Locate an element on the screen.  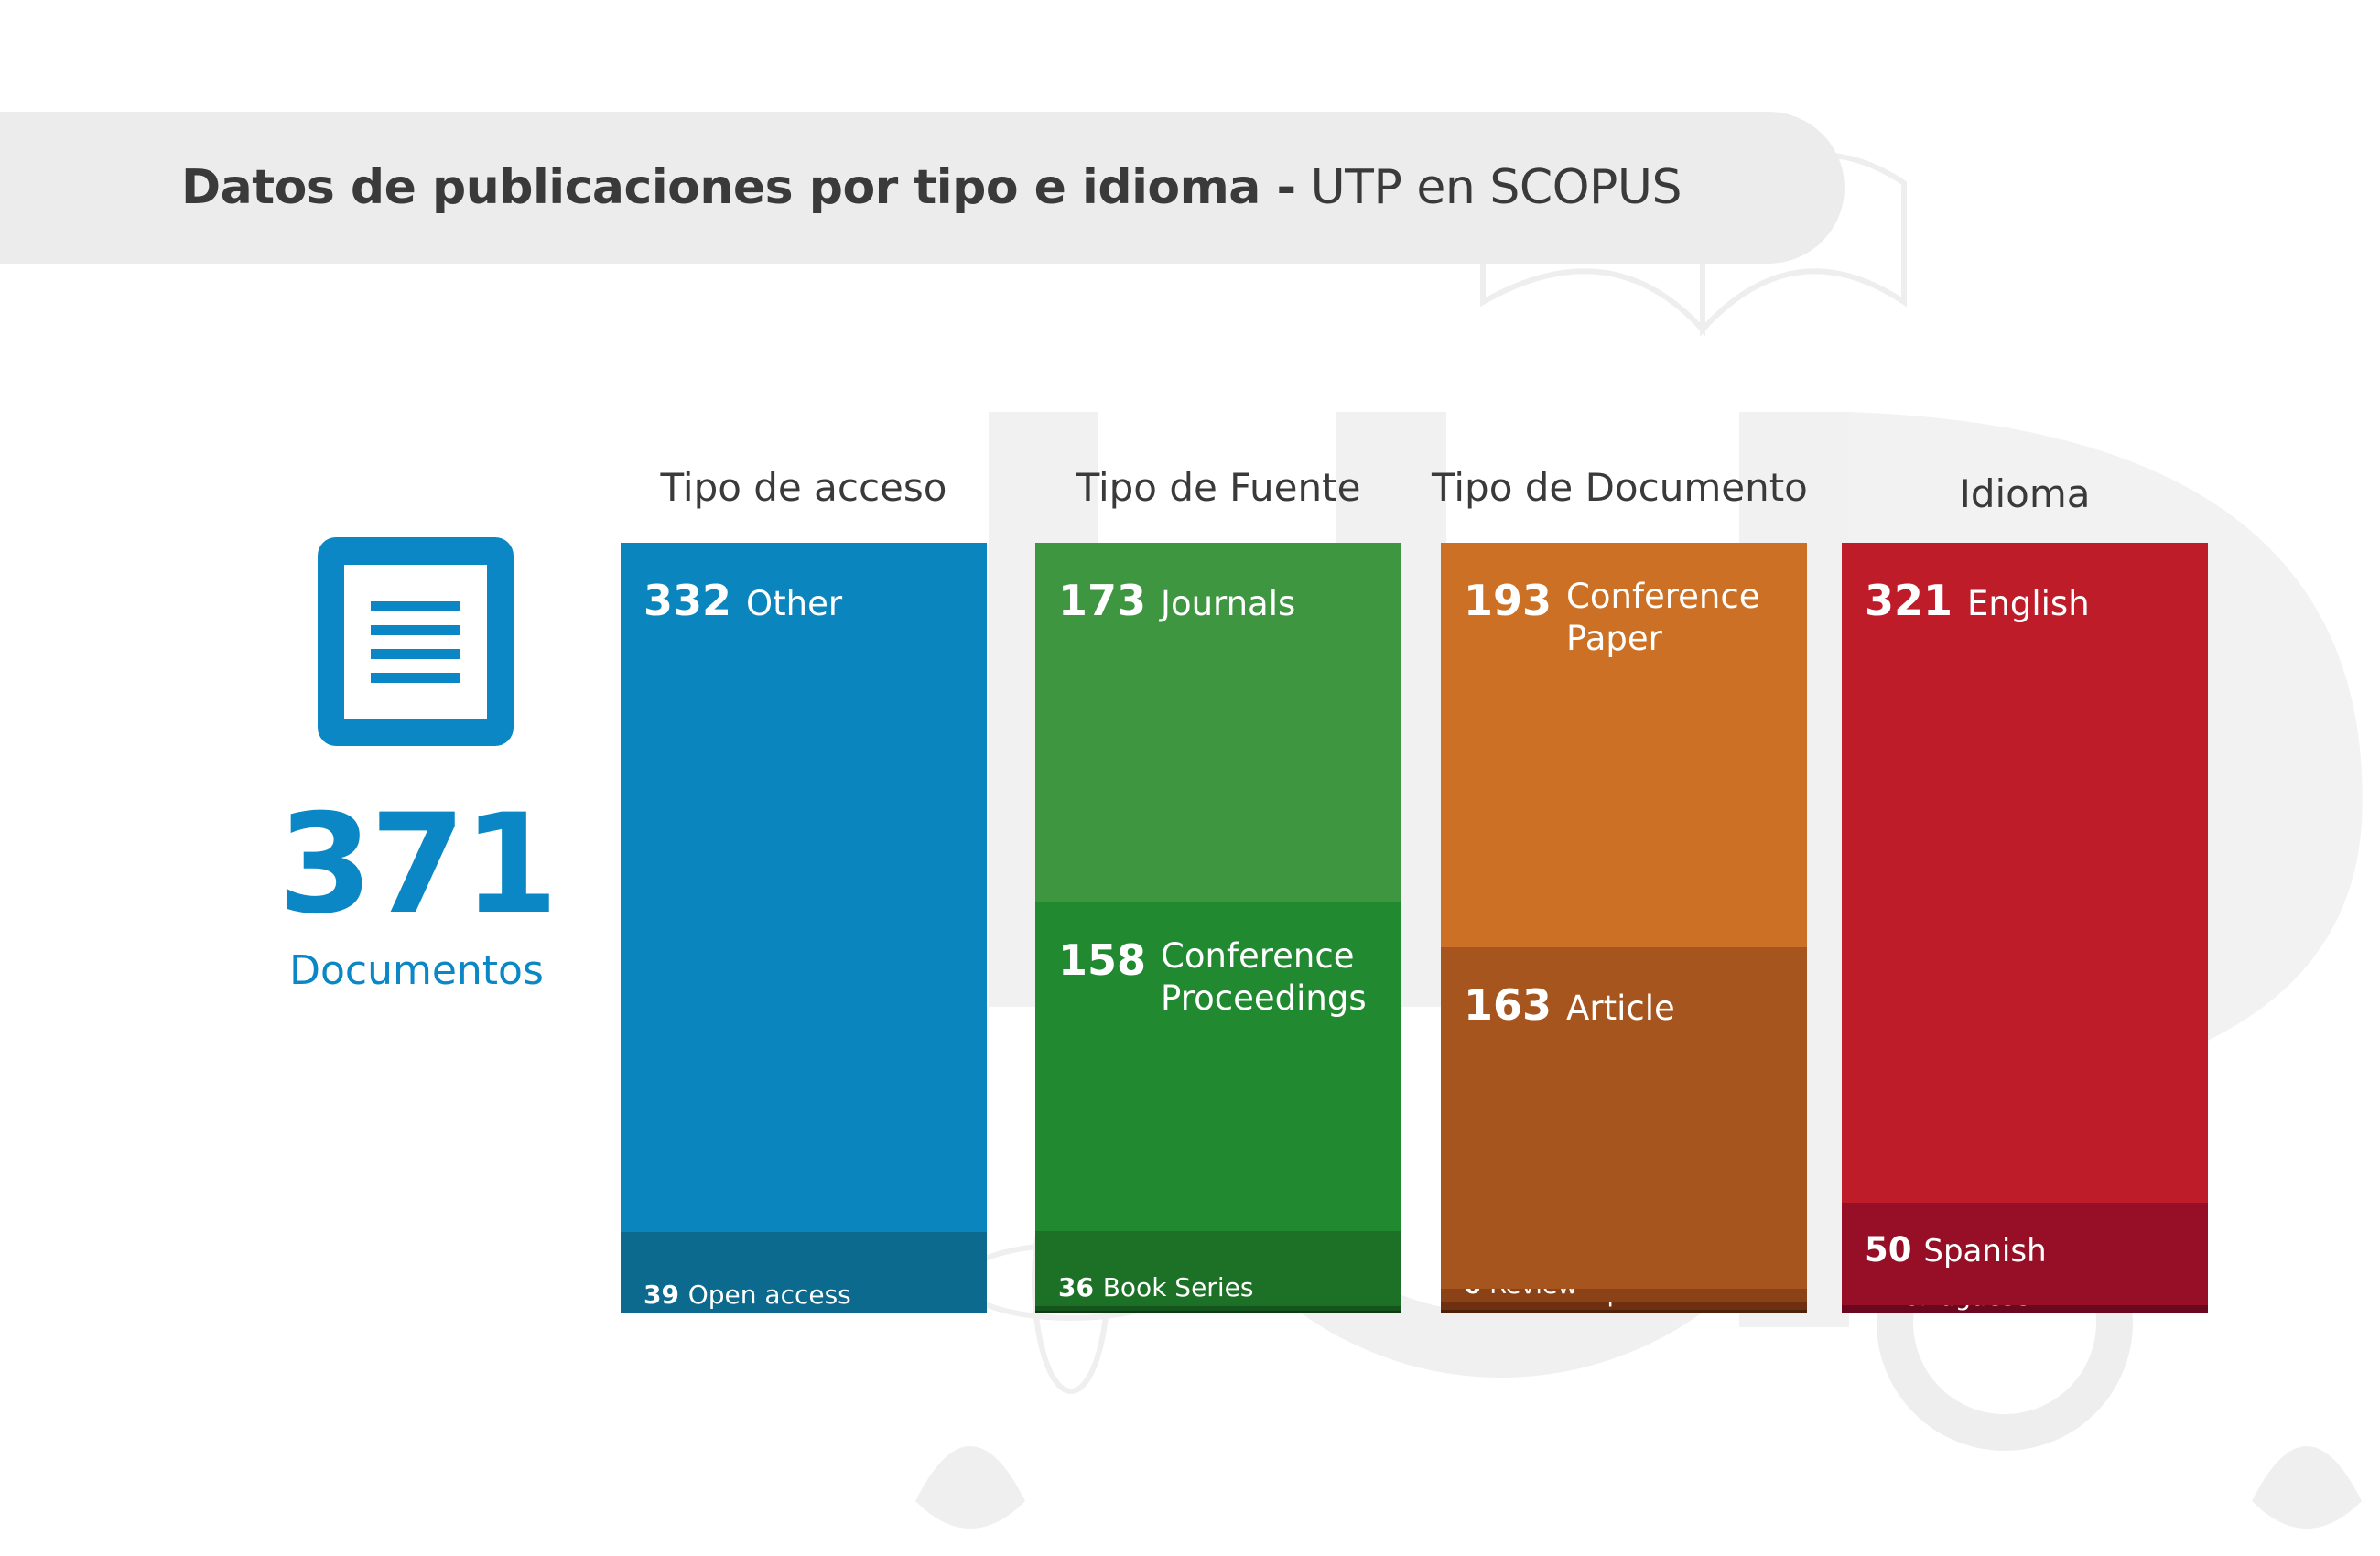
segment-article: 163 Article is located at coordinates (1624, 1118).